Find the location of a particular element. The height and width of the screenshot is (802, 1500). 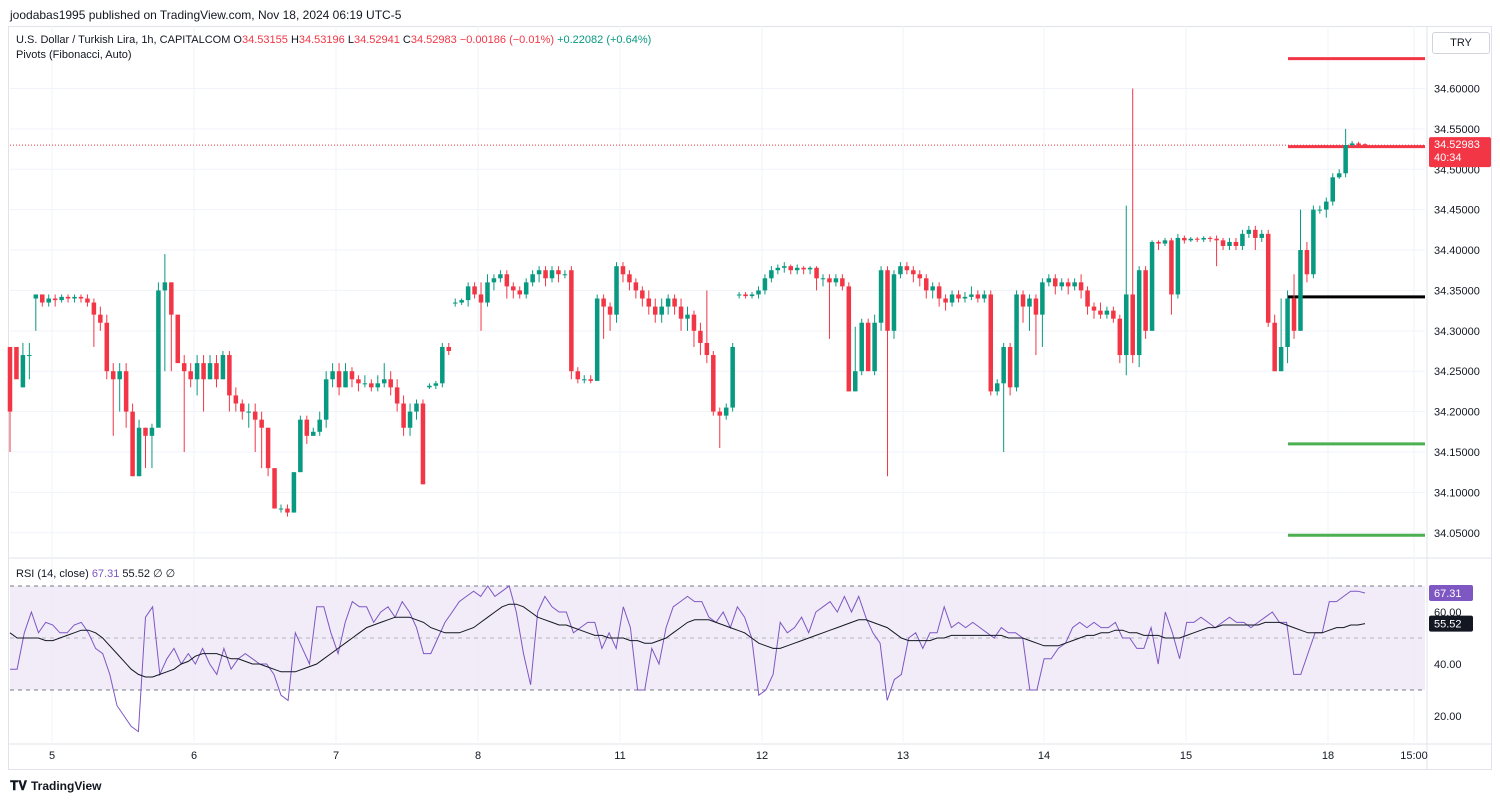

price-tick-label: 34.50000 is located at coordinates (1457, 170).